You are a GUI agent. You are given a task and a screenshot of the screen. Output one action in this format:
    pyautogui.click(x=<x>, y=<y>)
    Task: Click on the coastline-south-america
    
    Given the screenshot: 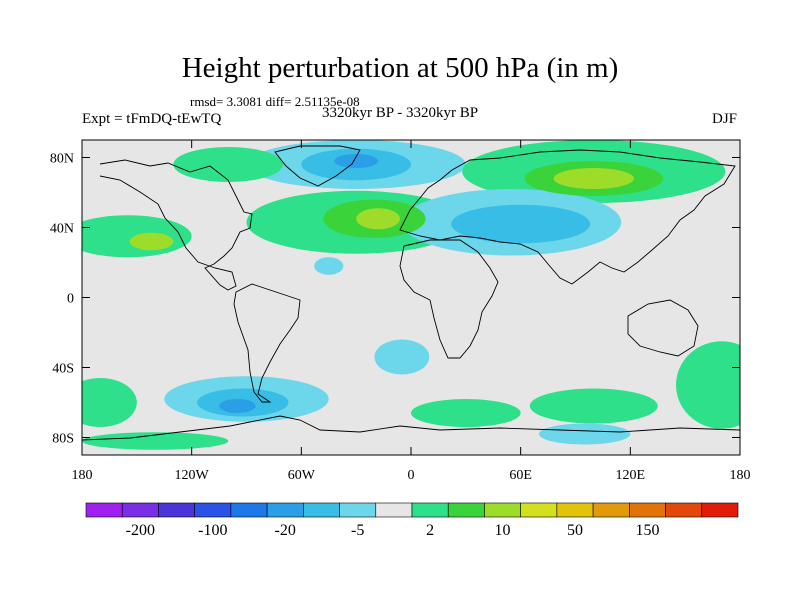 What is the action you would take?
    pyautogui.click(x=267, y=343)
    